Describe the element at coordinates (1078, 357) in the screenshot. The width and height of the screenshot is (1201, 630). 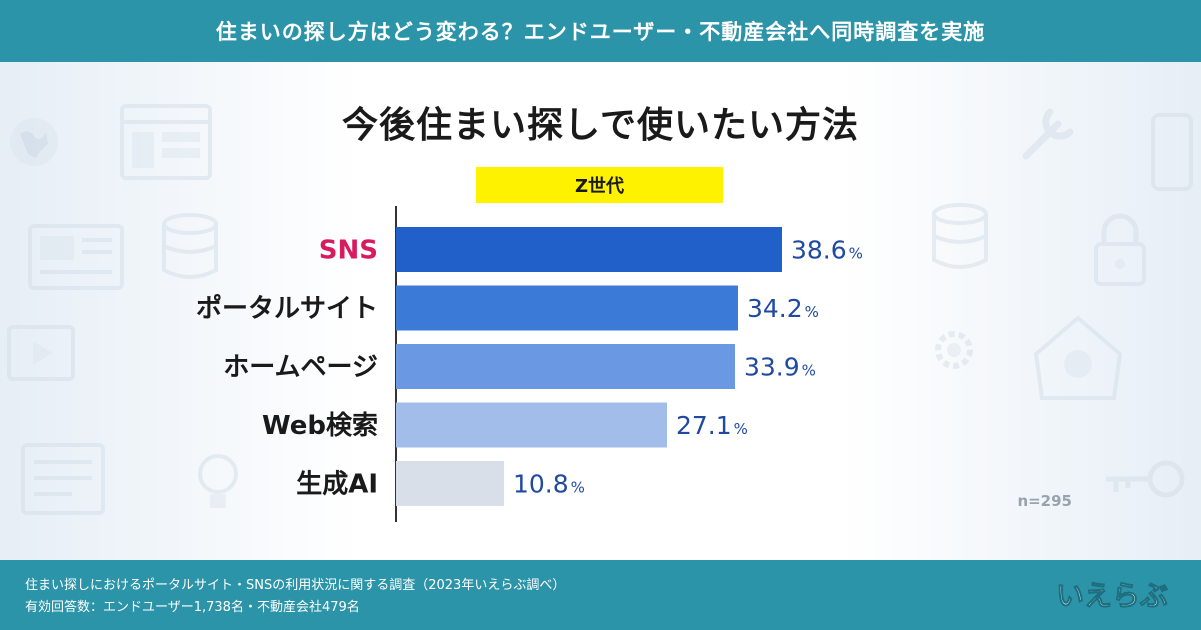
I see `house-icon` at that location.